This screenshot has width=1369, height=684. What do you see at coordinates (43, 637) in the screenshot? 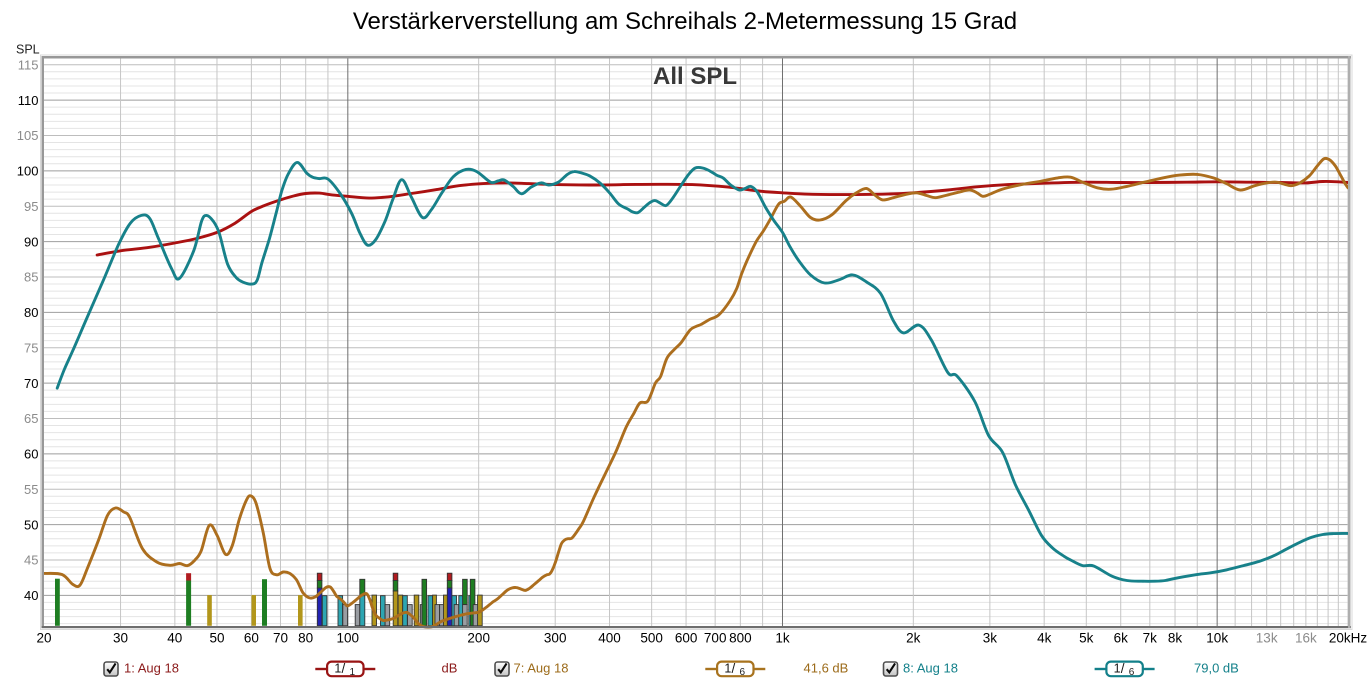
I see `svg-text: 20` at bounding box center [43, 637].